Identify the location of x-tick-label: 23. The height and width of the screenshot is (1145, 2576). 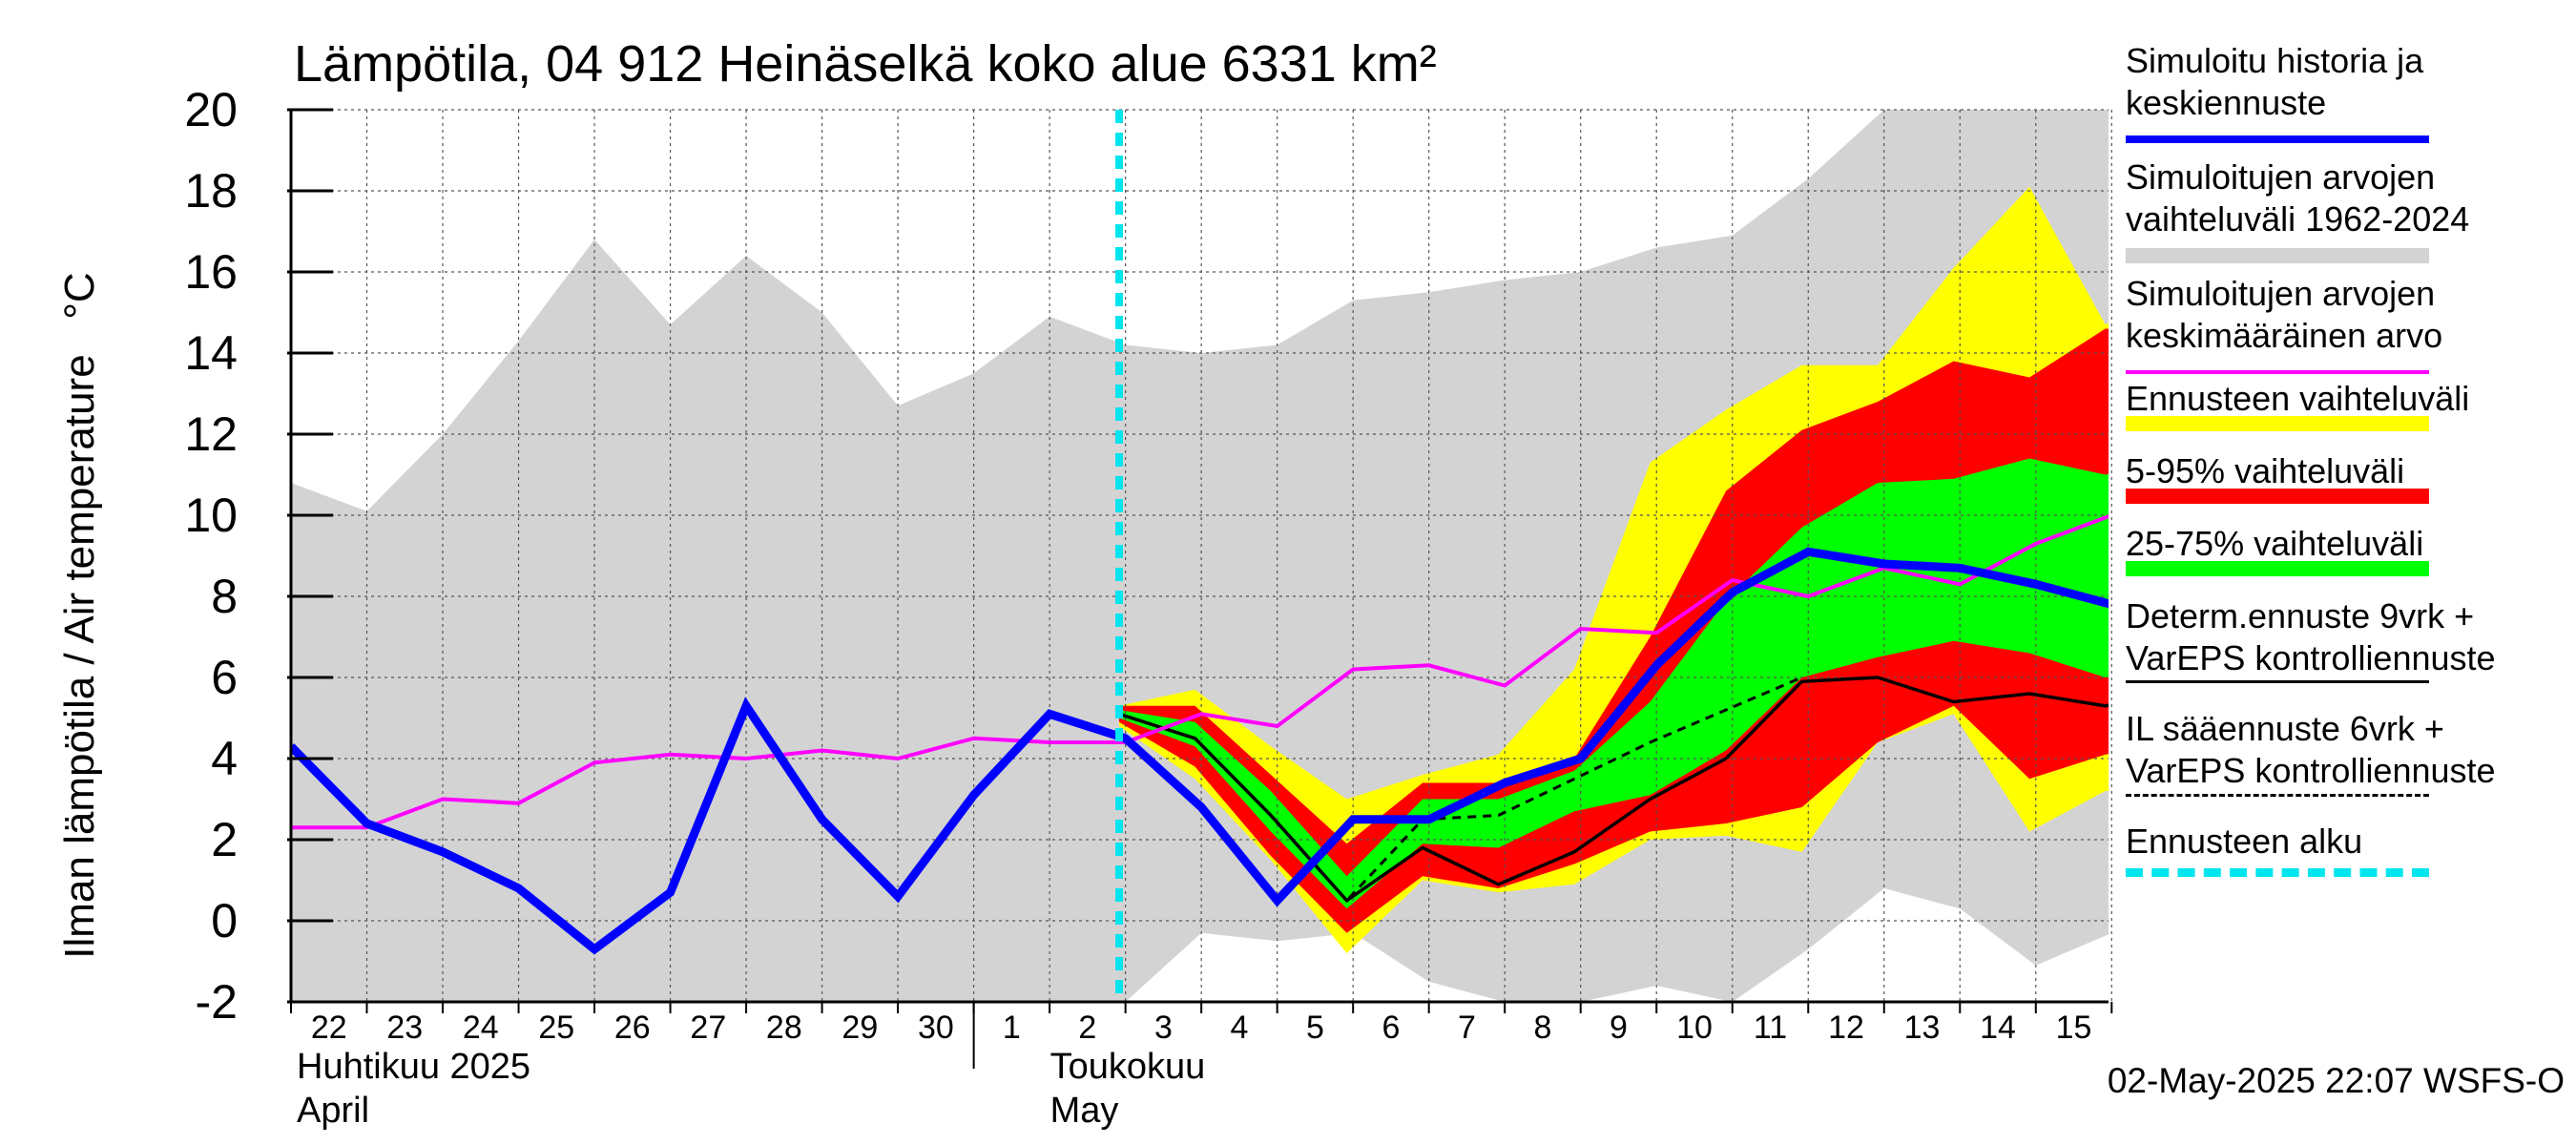
(404, 1028).